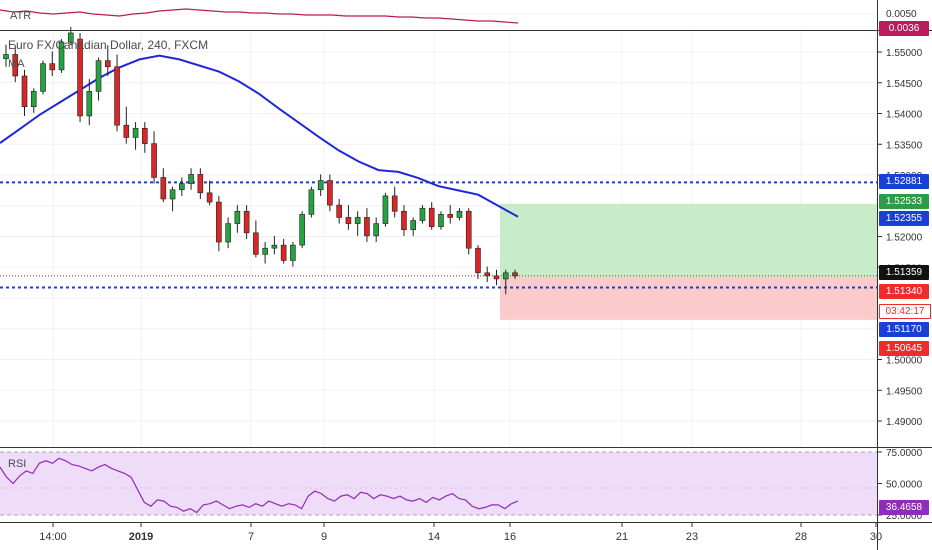  Describe the element at coordinates (53, 537) in the screenshot. I see `time-tick-label: 14:00` at that location.